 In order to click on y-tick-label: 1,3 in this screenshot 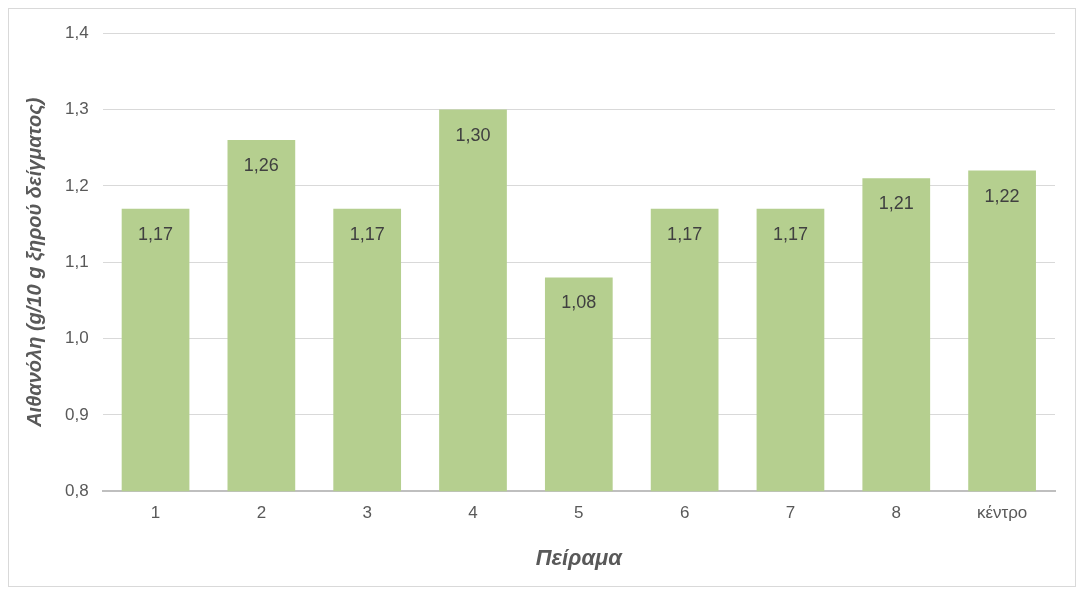, I will do `click(76, 109)`.